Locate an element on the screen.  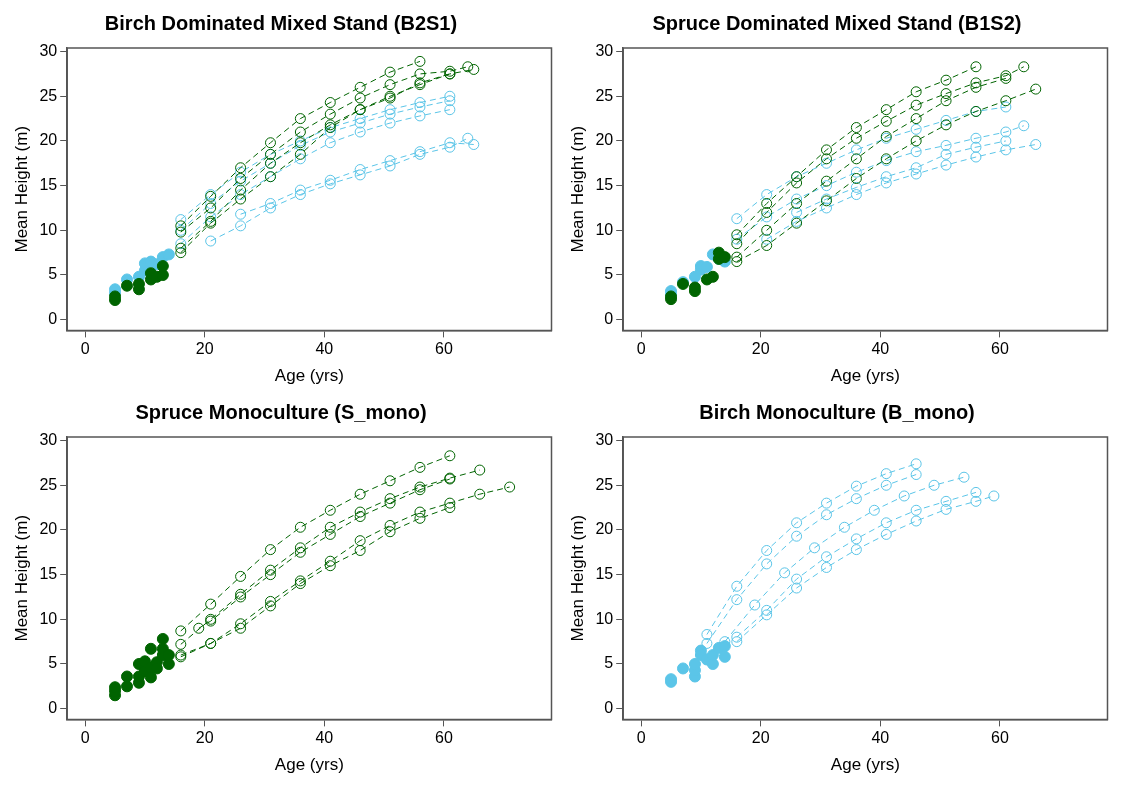
chart-title: Spruce Dominated Mixed Stand (B1S2) is located at coordinates (837, 22).